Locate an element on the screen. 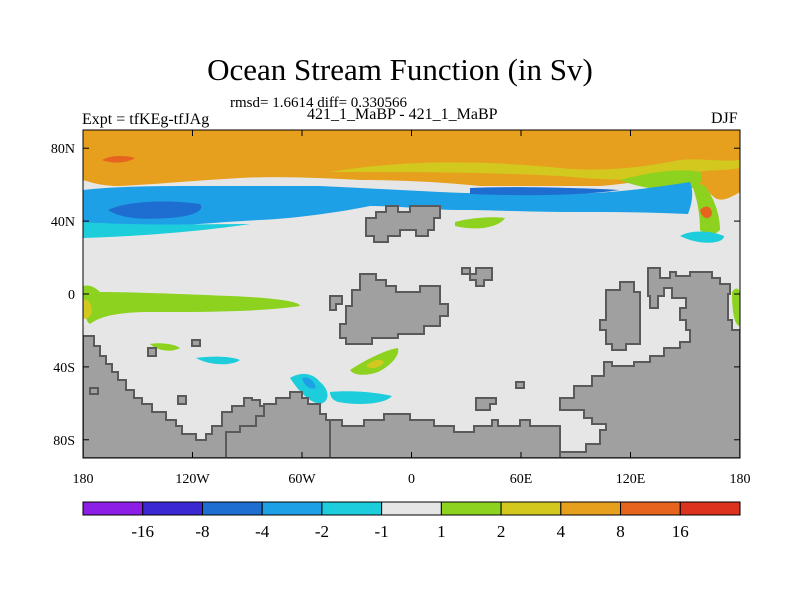 The height and width of the screenshot is (600, 800). land-antarctica-west is located at coordinates (174, 396).